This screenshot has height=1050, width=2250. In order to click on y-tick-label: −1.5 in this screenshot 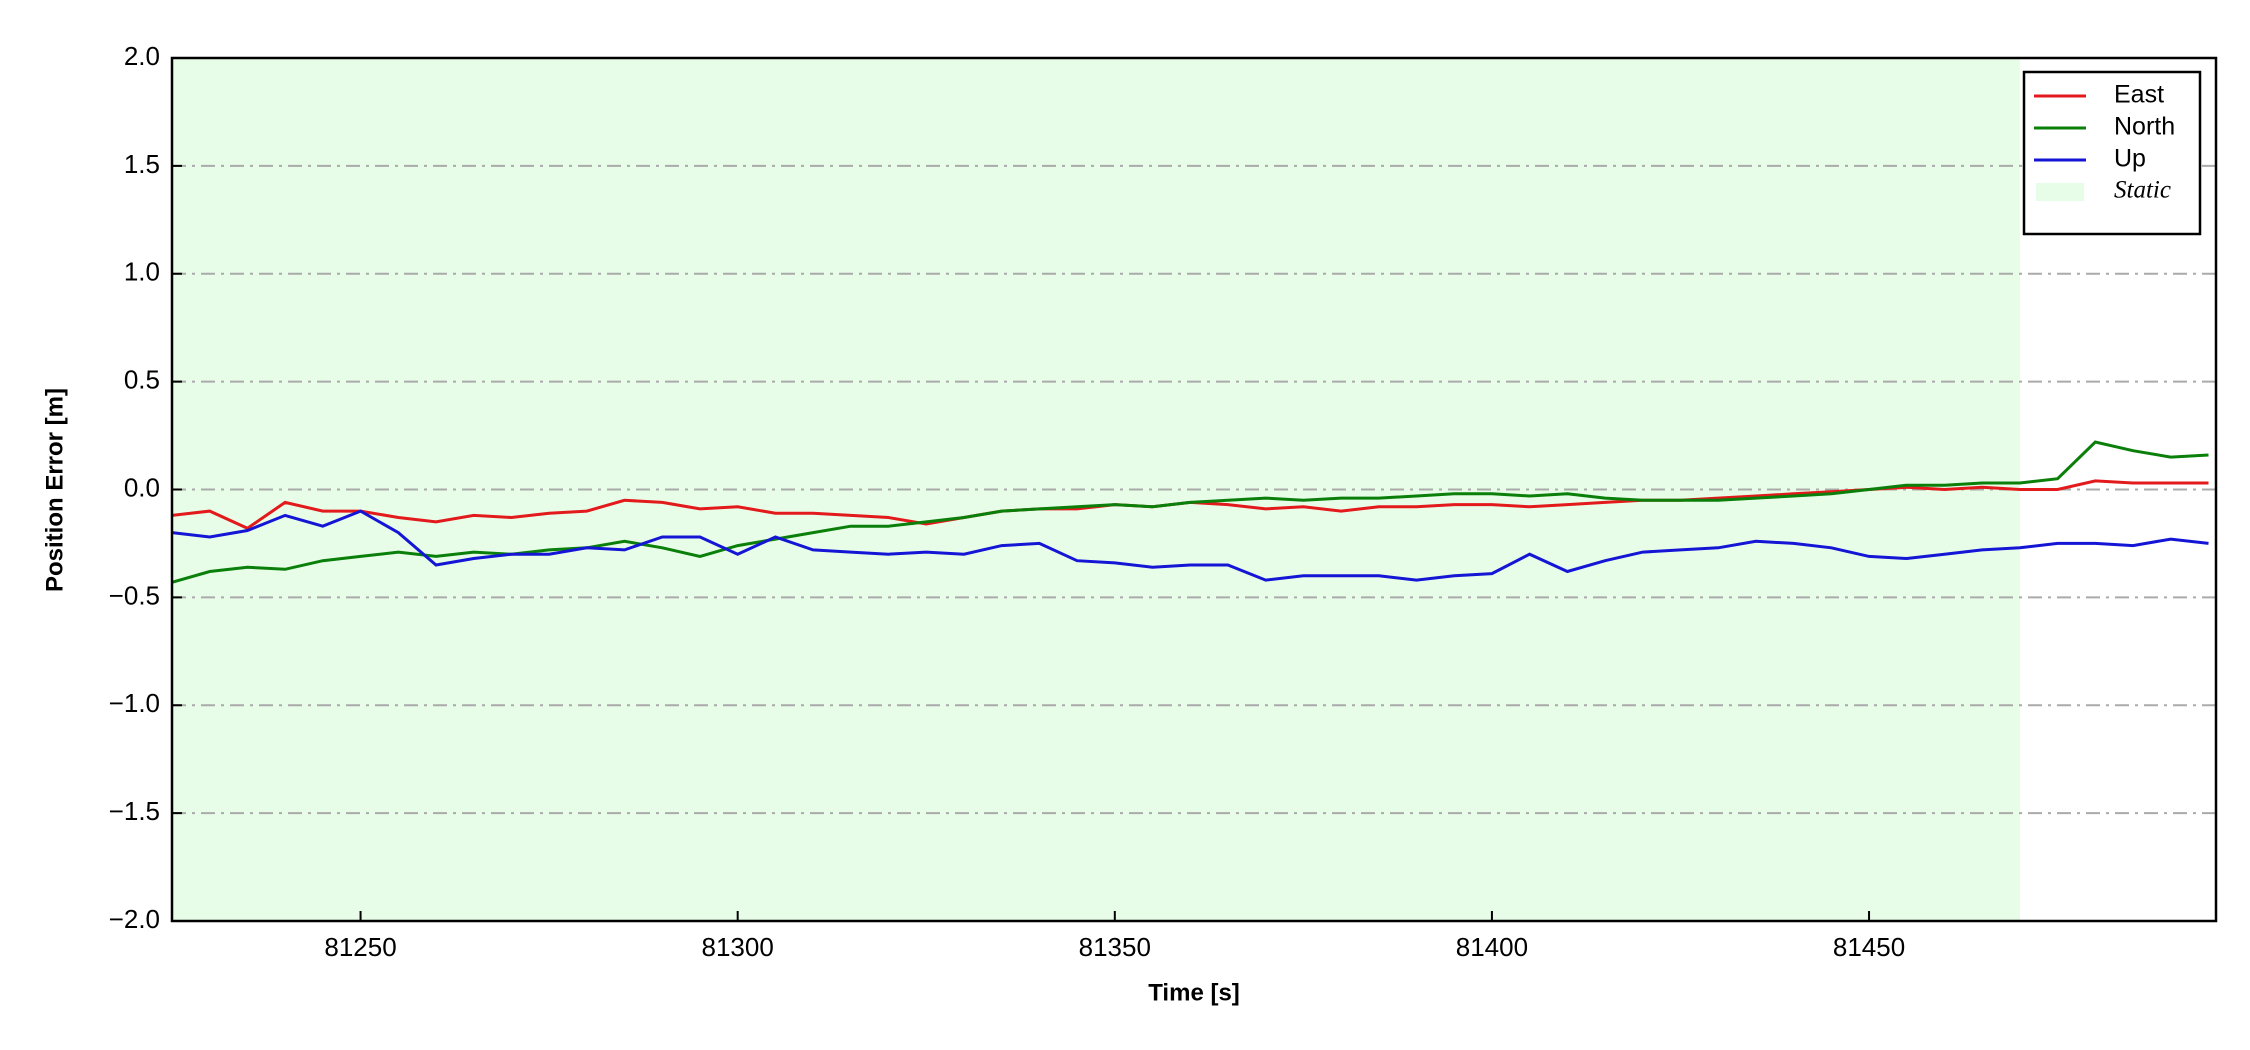, I will do `click(134, 811)`.